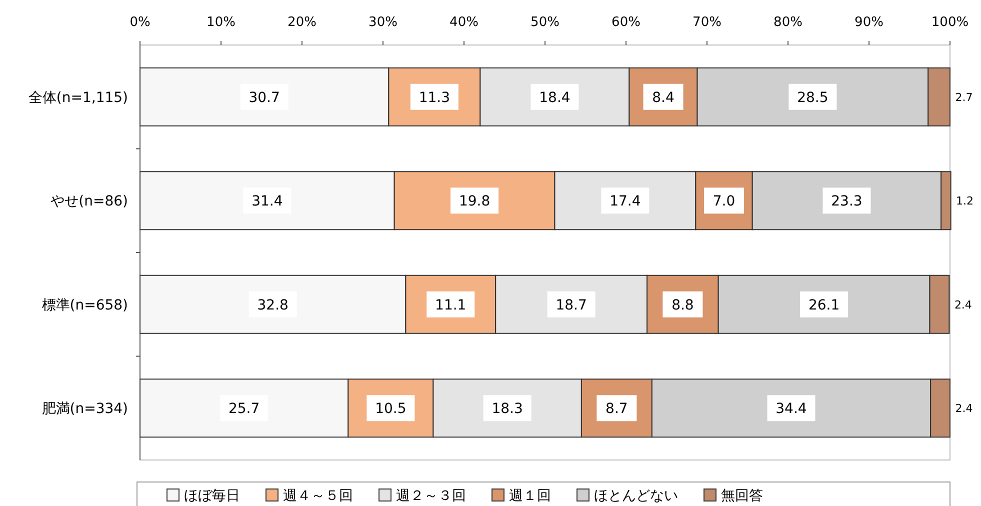  What do you see at coordinates (434, 98) in the screenshot?
I see `data-label: 11.3` at bounding box center [434, 98].